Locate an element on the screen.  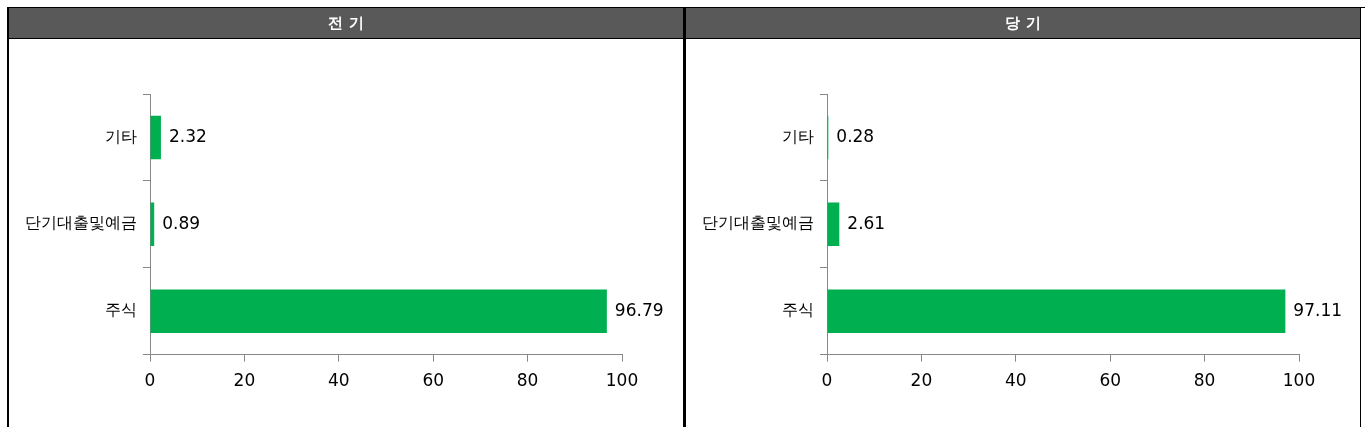
chart-title: 전 기 is located at coordinates (346, 23).